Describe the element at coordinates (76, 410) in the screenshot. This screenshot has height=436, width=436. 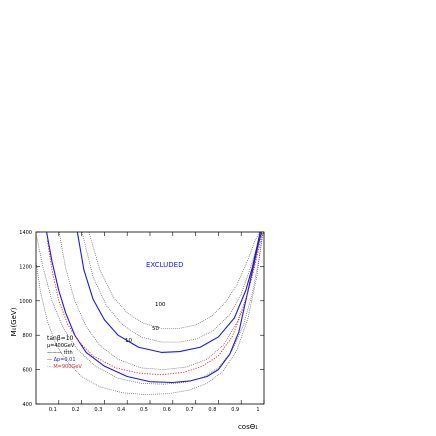
I see `x-tick-label-1: 0.2` at that location.